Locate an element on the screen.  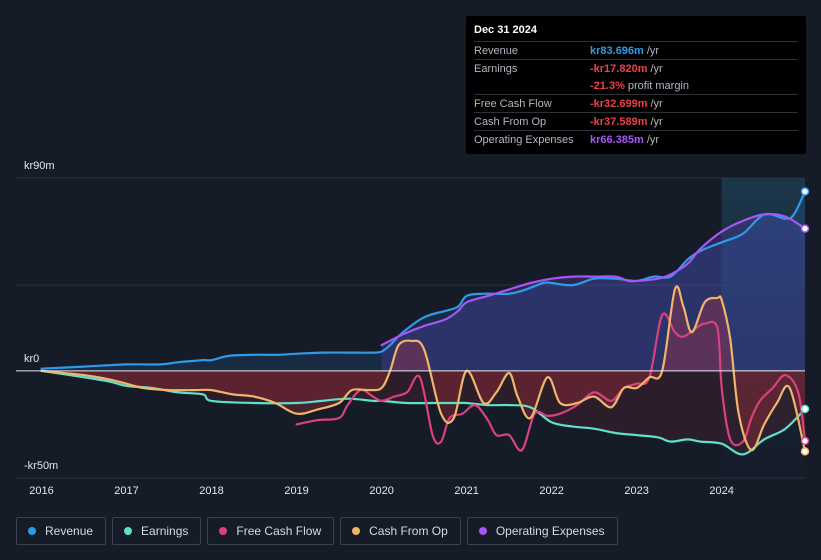
tooltip-row: Cash From Op -kr37.589m/yr is located at coordinates (636, 121).